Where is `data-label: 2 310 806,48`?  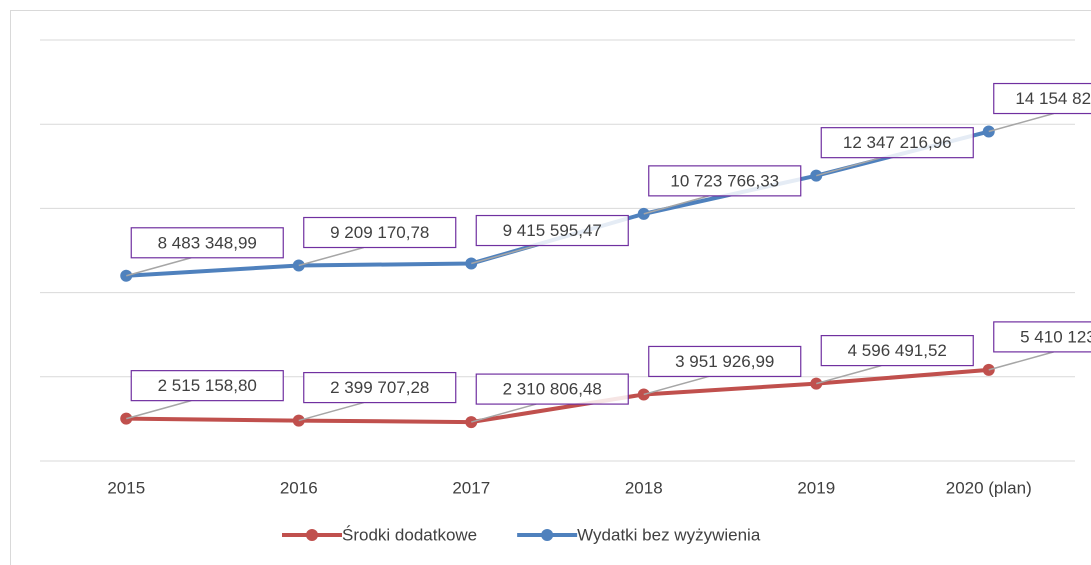
data-label: 2 310 806,48 is located at coordinates (552, 389).